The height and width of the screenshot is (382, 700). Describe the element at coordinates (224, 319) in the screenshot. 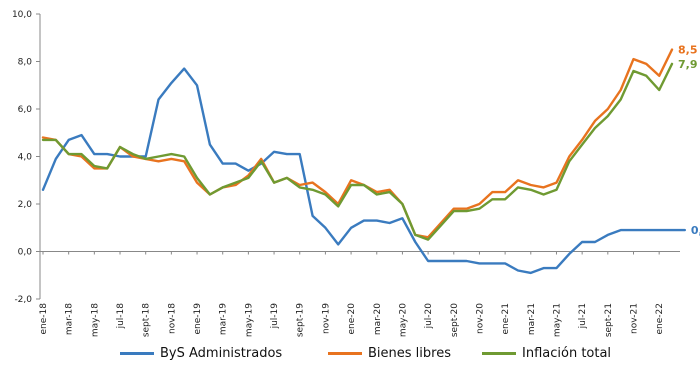

I see `x-tick-label: mar-19` at that location.